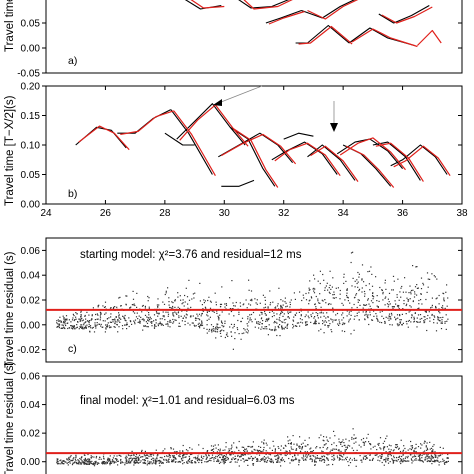 The image size is (474, 474). Describe the element at coordinates (264, 4) in the screenshot. I see `panel-a-series-observed-line` at that location.